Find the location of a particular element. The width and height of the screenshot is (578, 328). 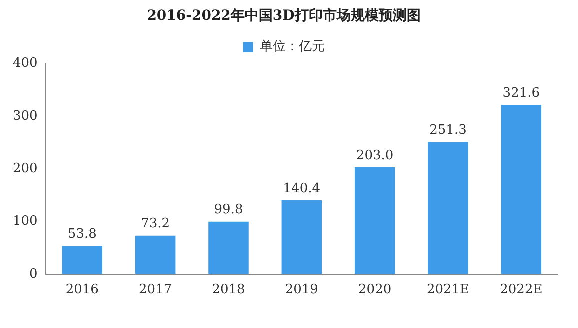

x-tick-label: 2022E is located at coordinates (521, 290).